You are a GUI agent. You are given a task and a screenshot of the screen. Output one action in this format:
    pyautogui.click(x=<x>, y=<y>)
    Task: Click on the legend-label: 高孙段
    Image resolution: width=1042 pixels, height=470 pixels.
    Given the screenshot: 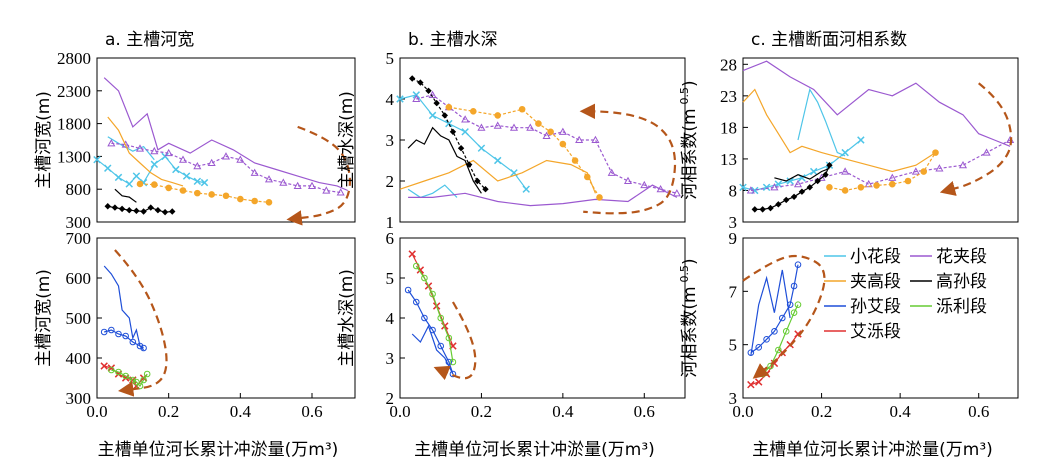 What is the action you would take?
    pyautogui.click(x=961, y=282)
    